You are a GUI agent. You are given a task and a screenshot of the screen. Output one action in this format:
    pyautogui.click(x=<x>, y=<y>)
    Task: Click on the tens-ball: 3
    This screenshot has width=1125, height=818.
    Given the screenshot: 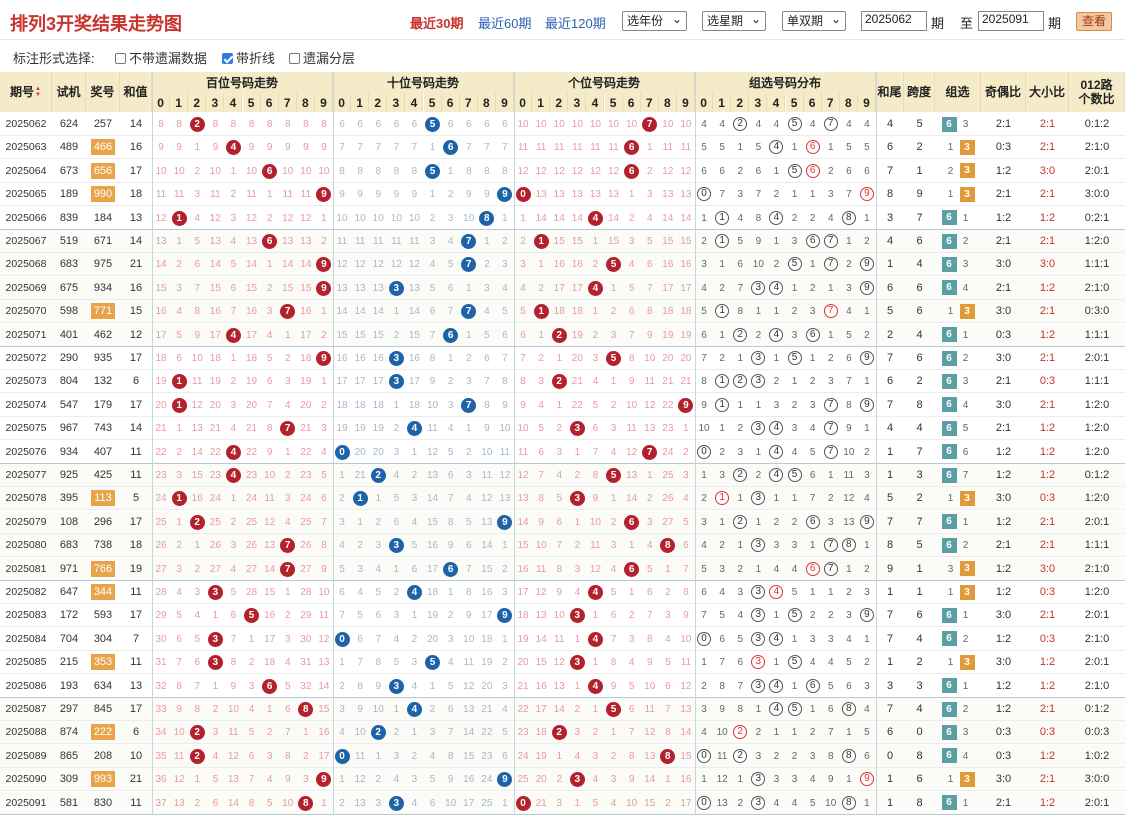 What is the action you would take?
    pyautogui.click(x=396, y=803)
    